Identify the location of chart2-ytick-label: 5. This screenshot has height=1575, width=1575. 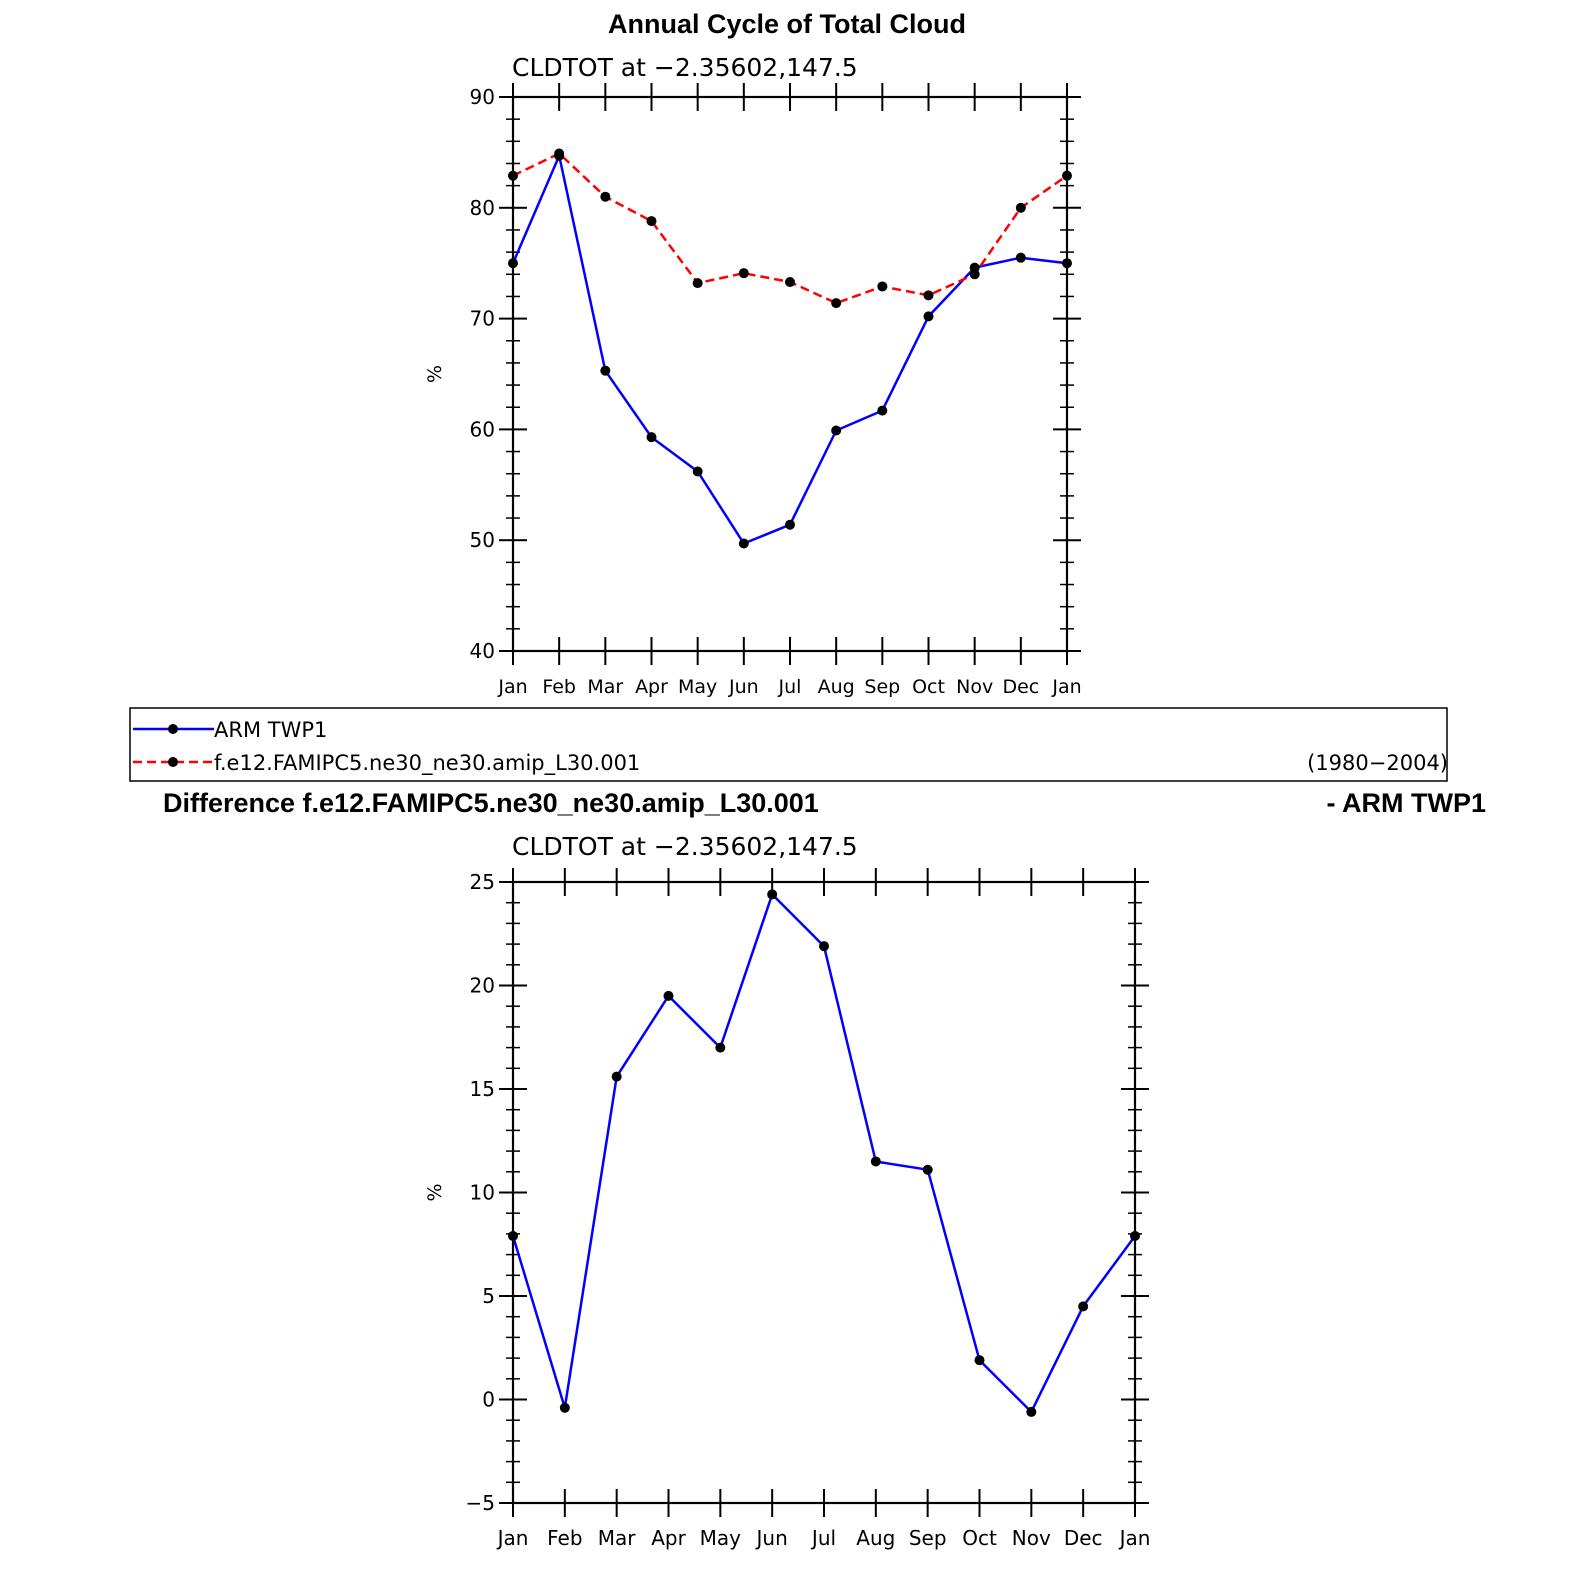
(488, 1296).